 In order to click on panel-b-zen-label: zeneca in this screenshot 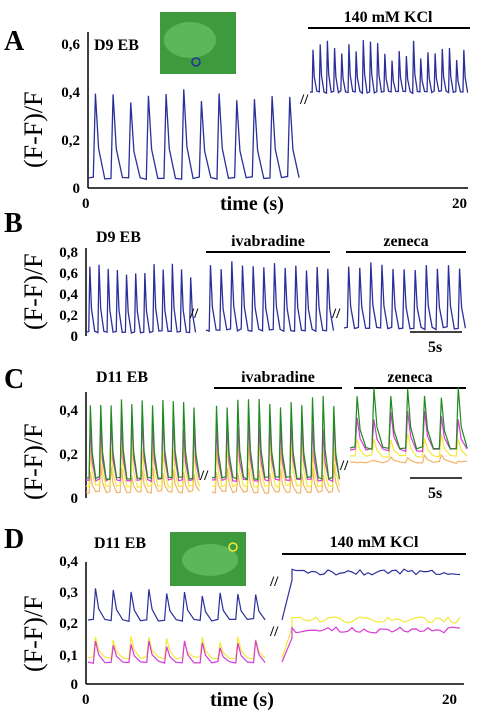, I will do `click(405, 241)`.